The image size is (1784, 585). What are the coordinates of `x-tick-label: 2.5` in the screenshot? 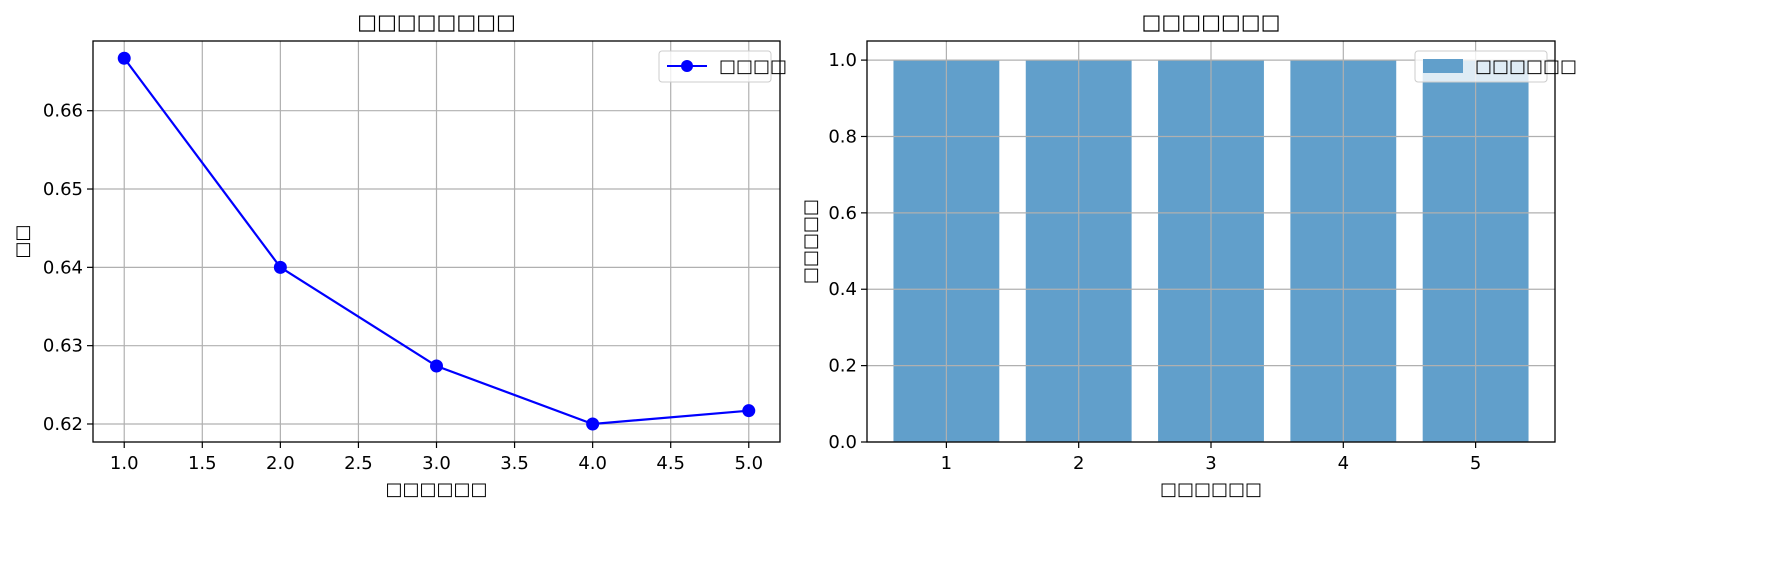 It's located at (358, 463).